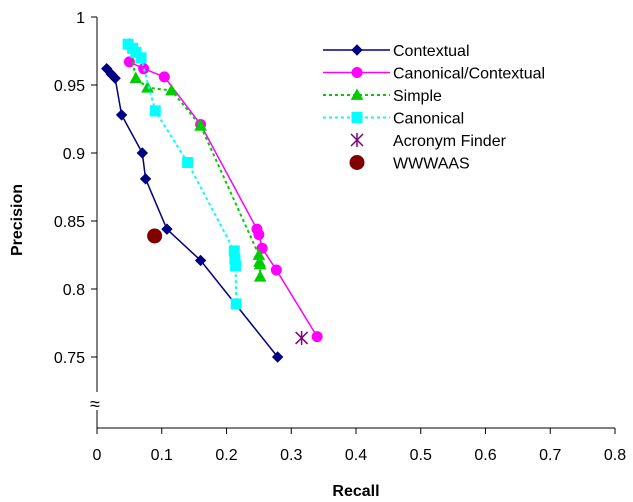 This screenshot has height=502, width=633. What do you see at coordinates (17, 220) in the screenshot?
I see `y-axis-title: Precision` at bounding box center [17, 220].